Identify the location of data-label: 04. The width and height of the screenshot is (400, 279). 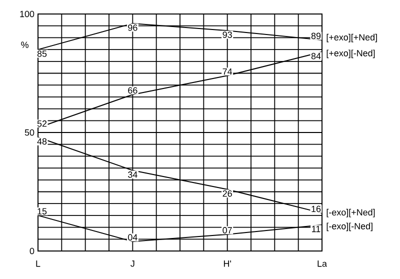
(133, 237).